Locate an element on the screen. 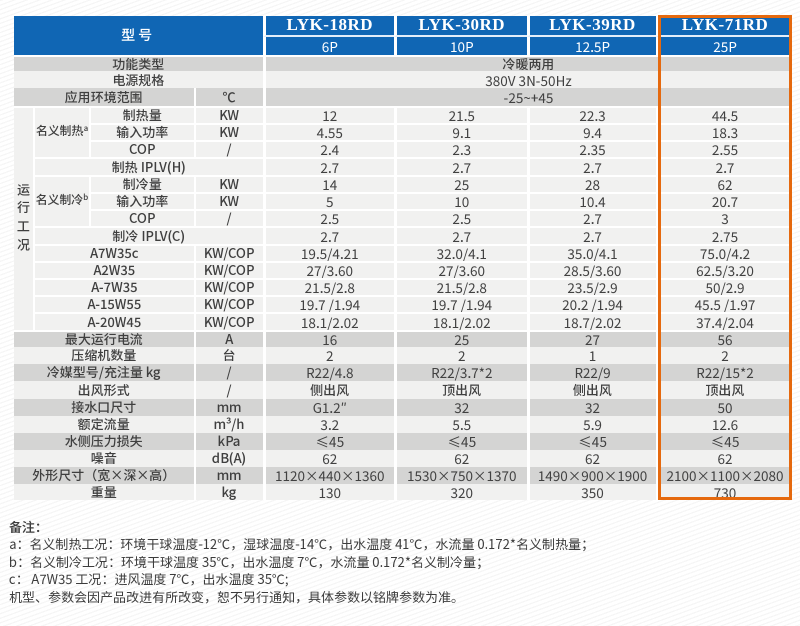  row-top-2-value: -25~+45 is located at coordinates (527, 97).